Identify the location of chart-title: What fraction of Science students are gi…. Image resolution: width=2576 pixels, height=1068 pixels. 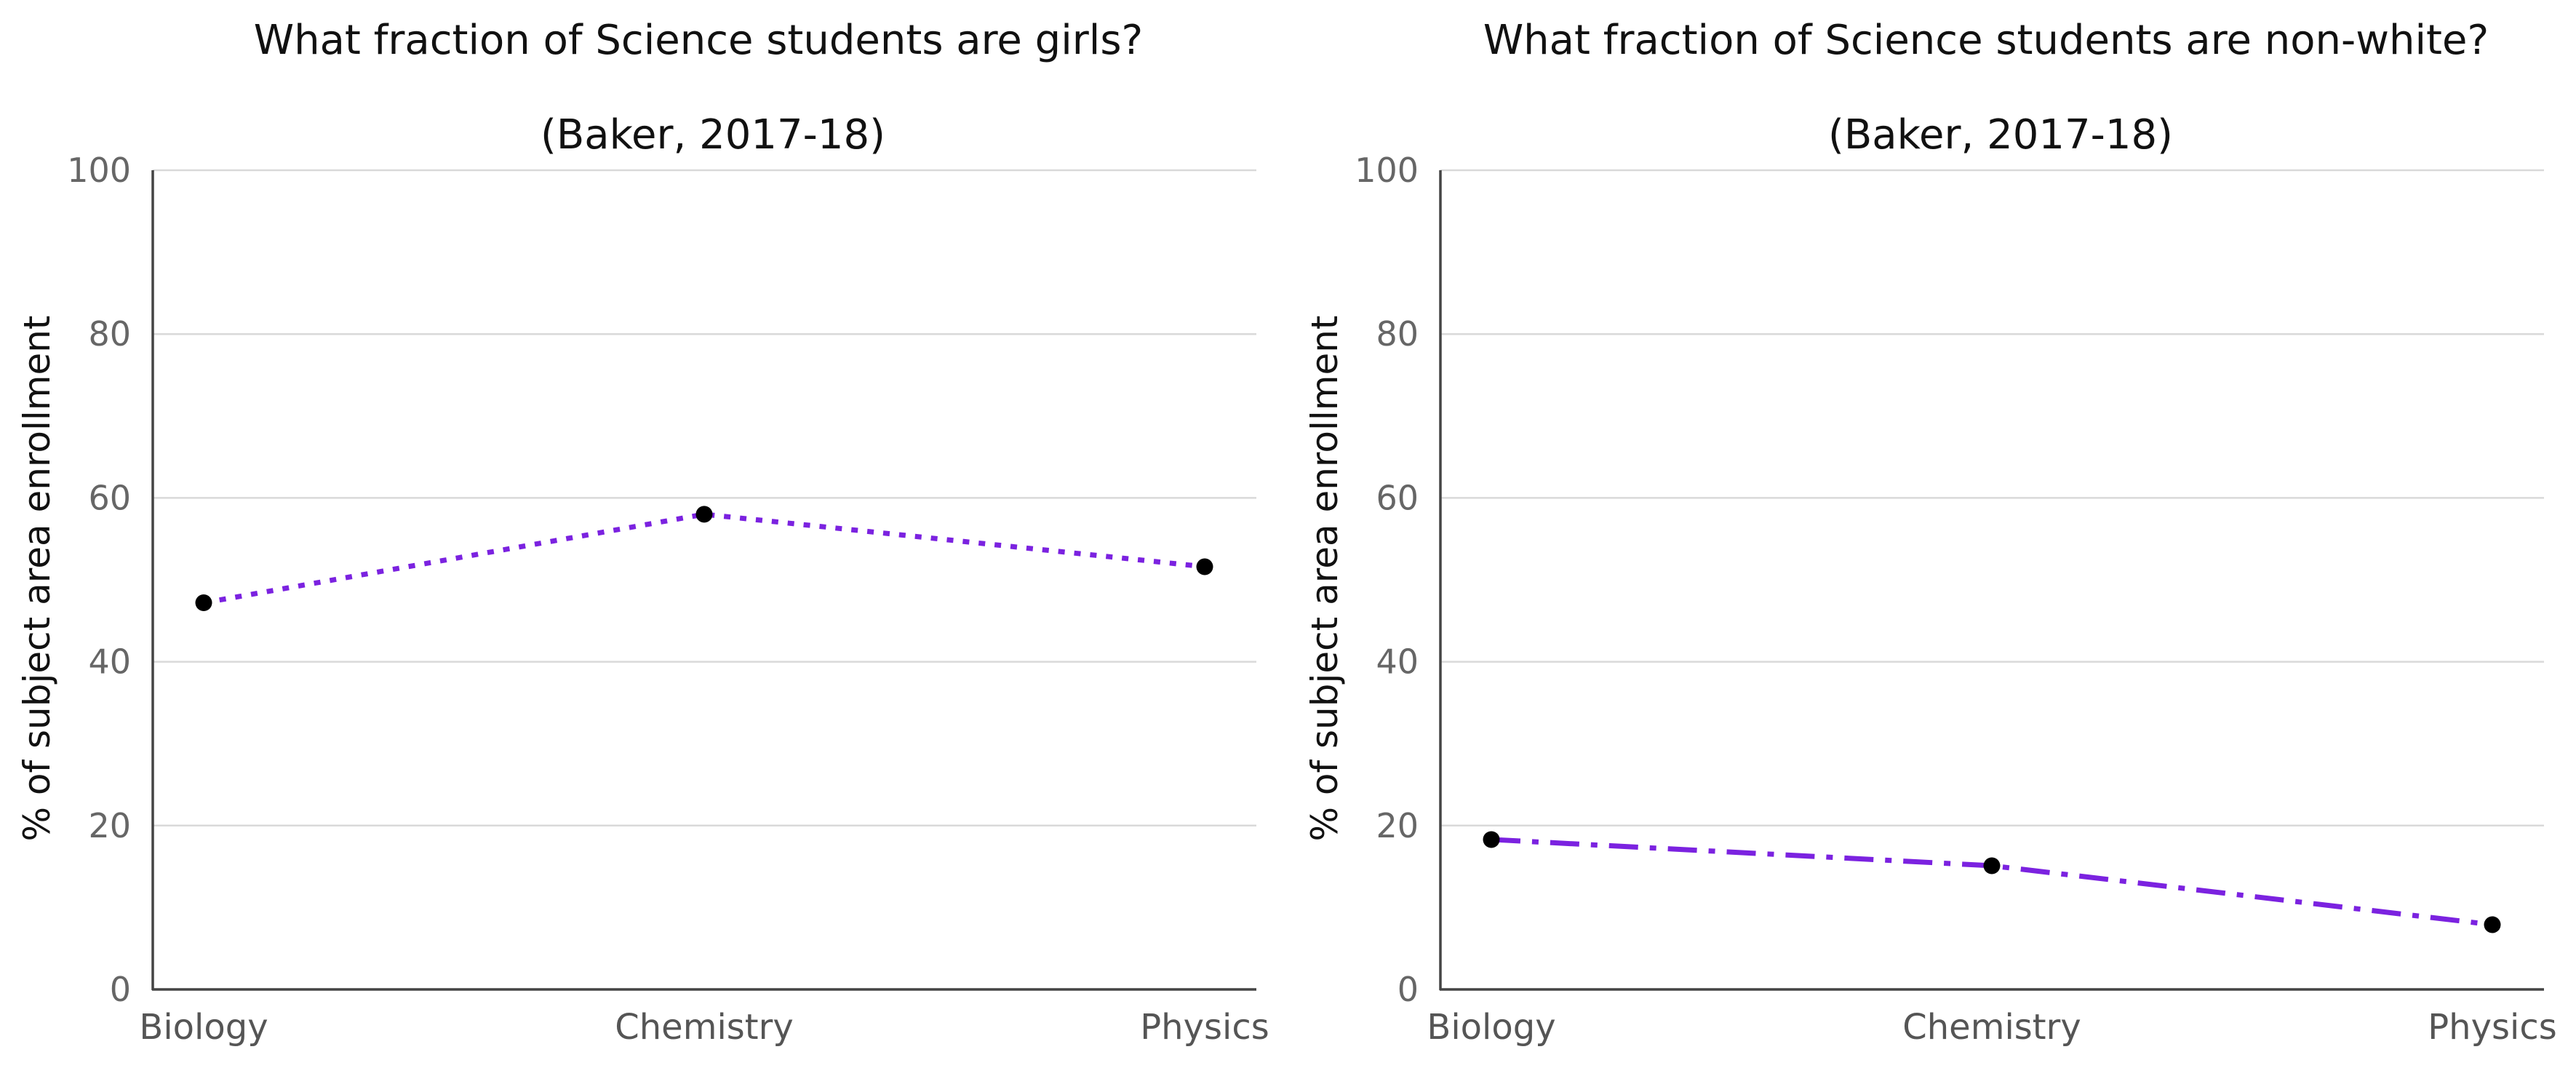
(699, 40).